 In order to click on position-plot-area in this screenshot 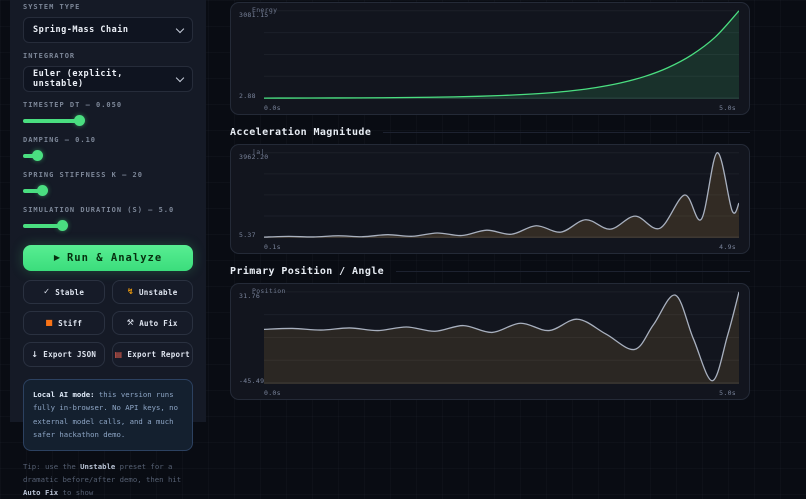, I will do `click(501, 337)`.